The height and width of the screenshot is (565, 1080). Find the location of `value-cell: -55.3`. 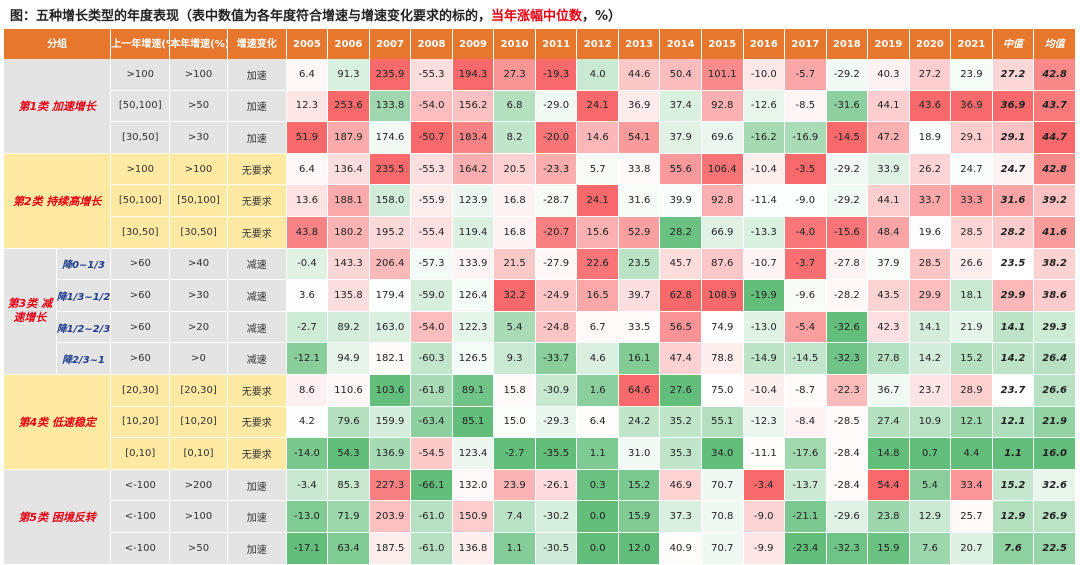

value-cell: -55.3 is located at coordinates (432, 169).